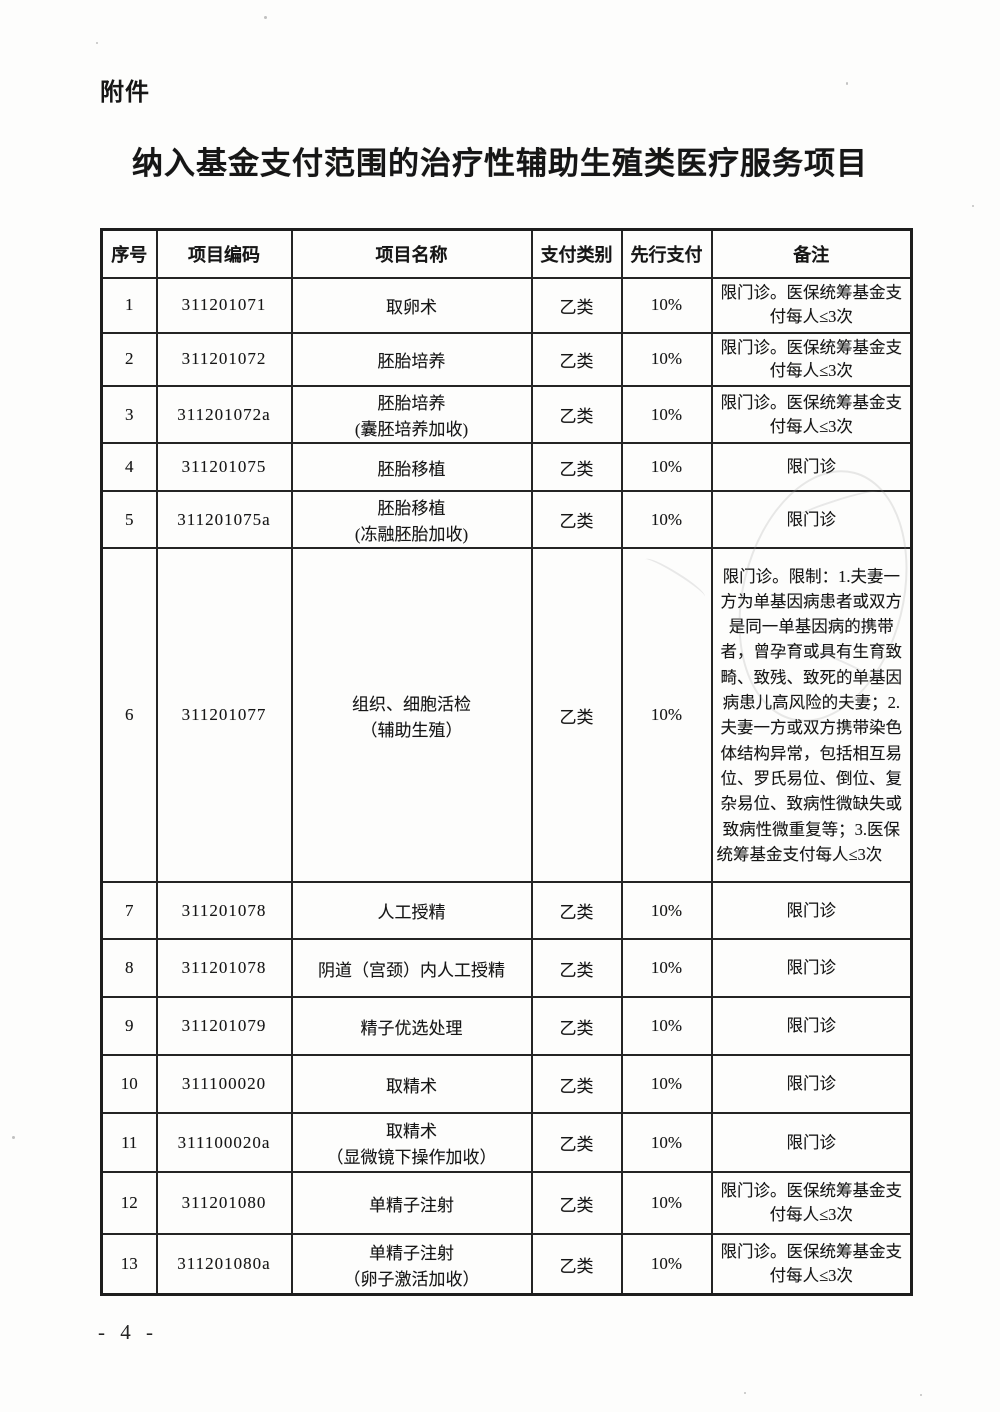 The height and width of the screenshot is (1412, 1000). I want to click on cell-seq: 1, so click(129, 305).